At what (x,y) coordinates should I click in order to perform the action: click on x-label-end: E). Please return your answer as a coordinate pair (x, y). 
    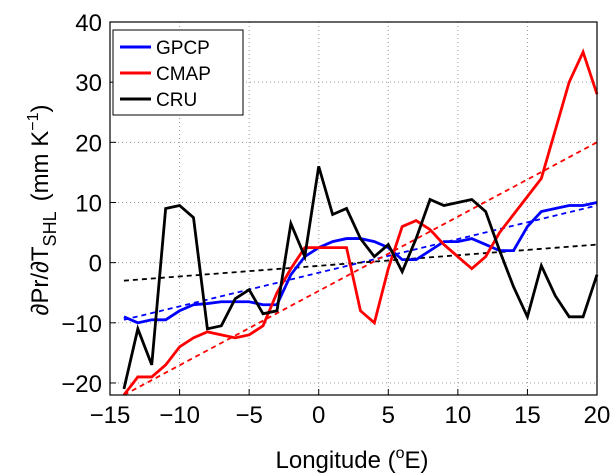
    Looking at the image, I should click on (417, 460).